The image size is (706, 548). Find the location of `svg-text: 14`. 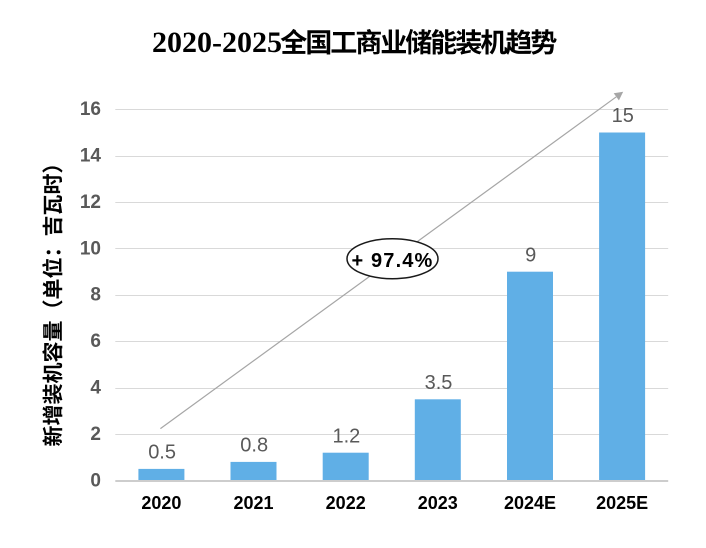

svg-text: 14 is located at coordinates (91, 156).